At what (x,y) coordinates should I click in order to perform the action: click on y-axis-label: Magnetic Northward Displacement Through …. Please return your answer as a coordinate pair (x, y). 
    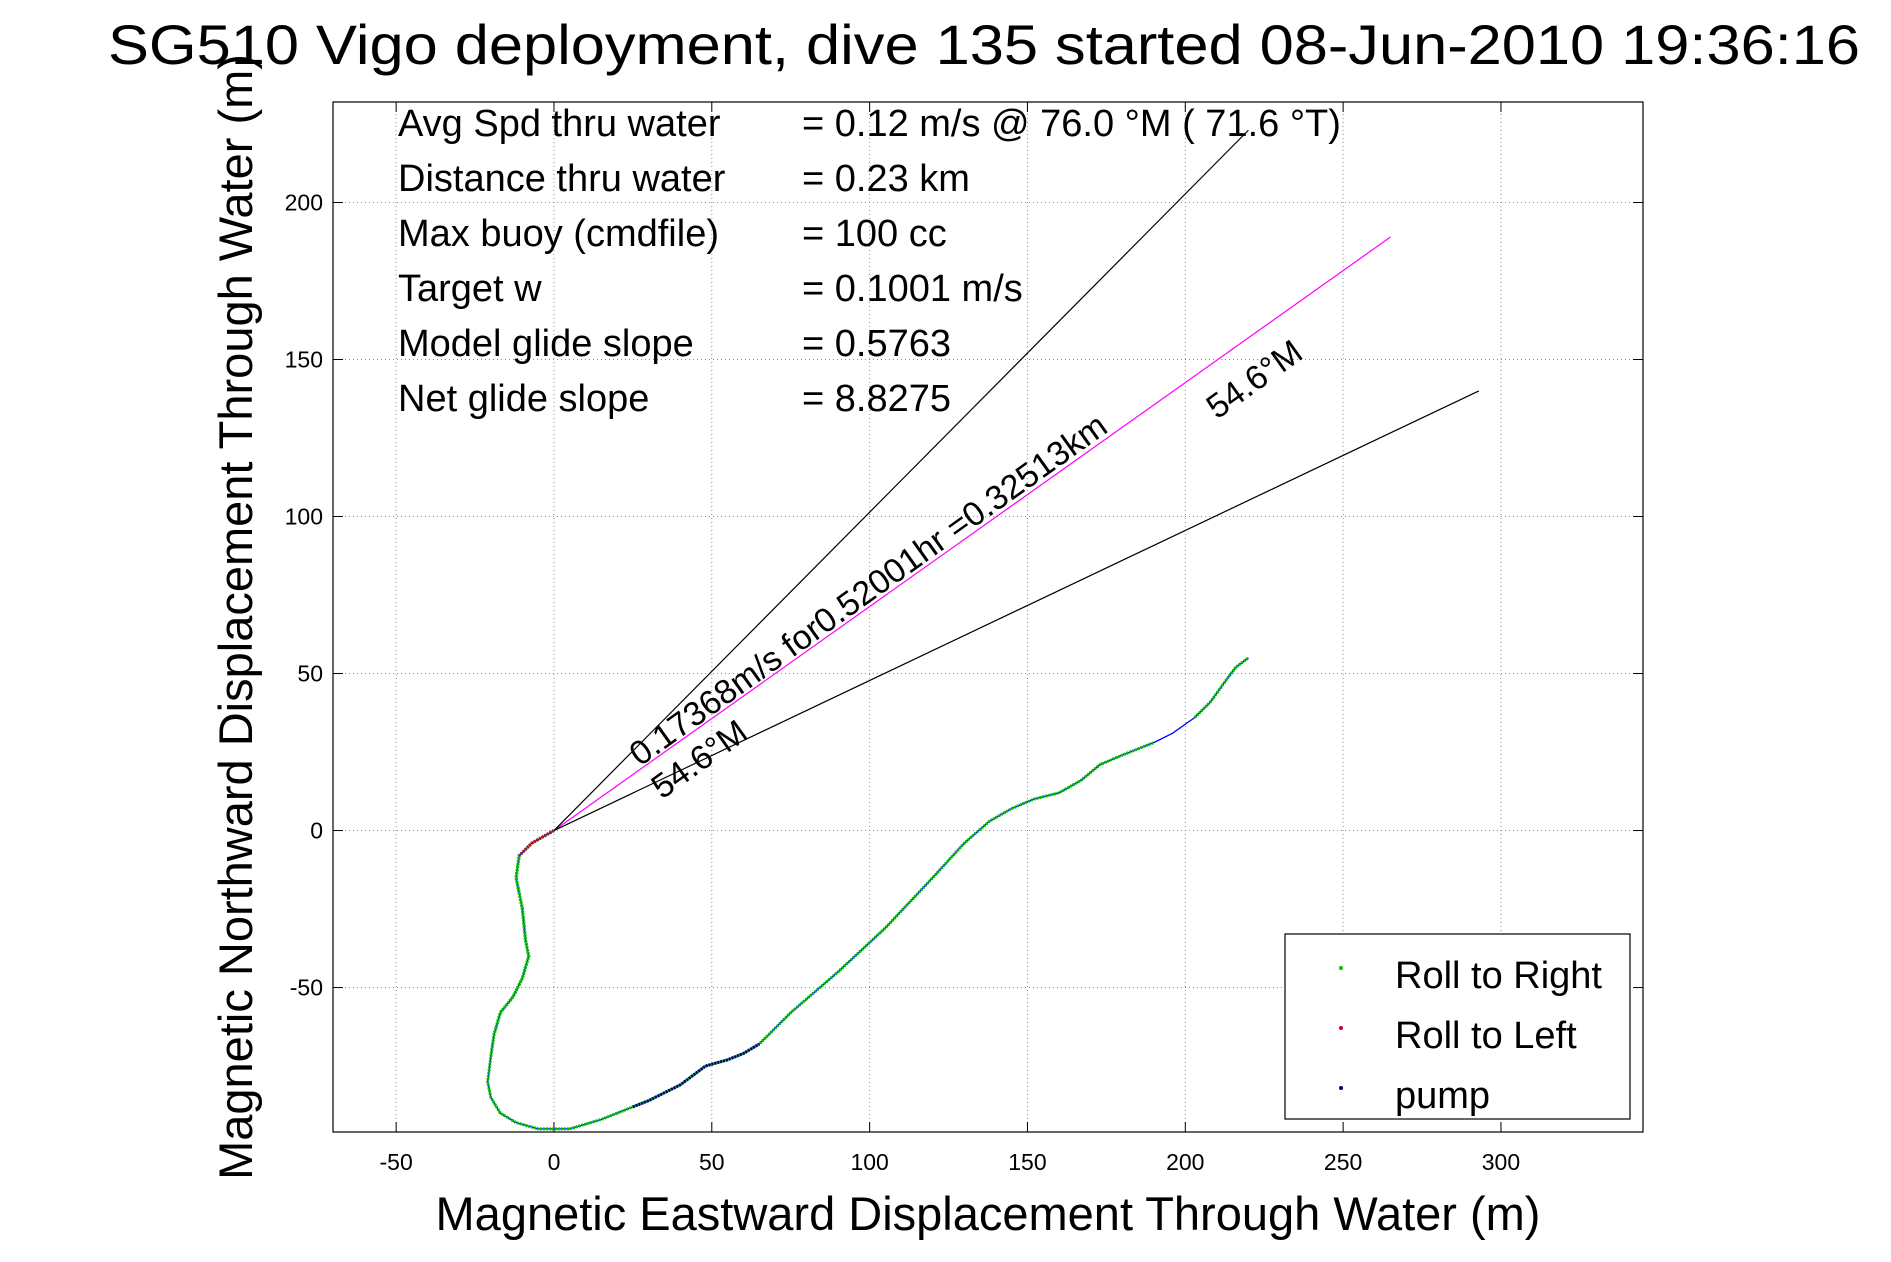
    Looking at the image, I should click on (235, 617).